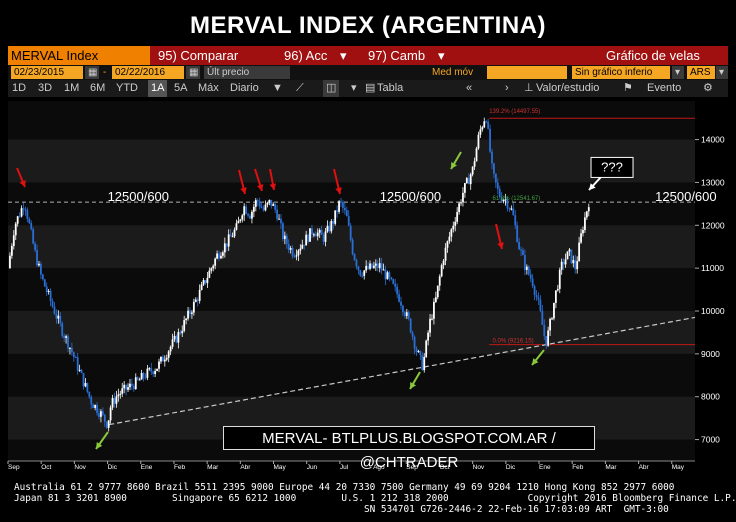 Image resolution: width=736 pixels, height=522 pixels. Describe the element at coordinates (127, 88) in the screenshot. I see `period-ytd: YTD` at that location.